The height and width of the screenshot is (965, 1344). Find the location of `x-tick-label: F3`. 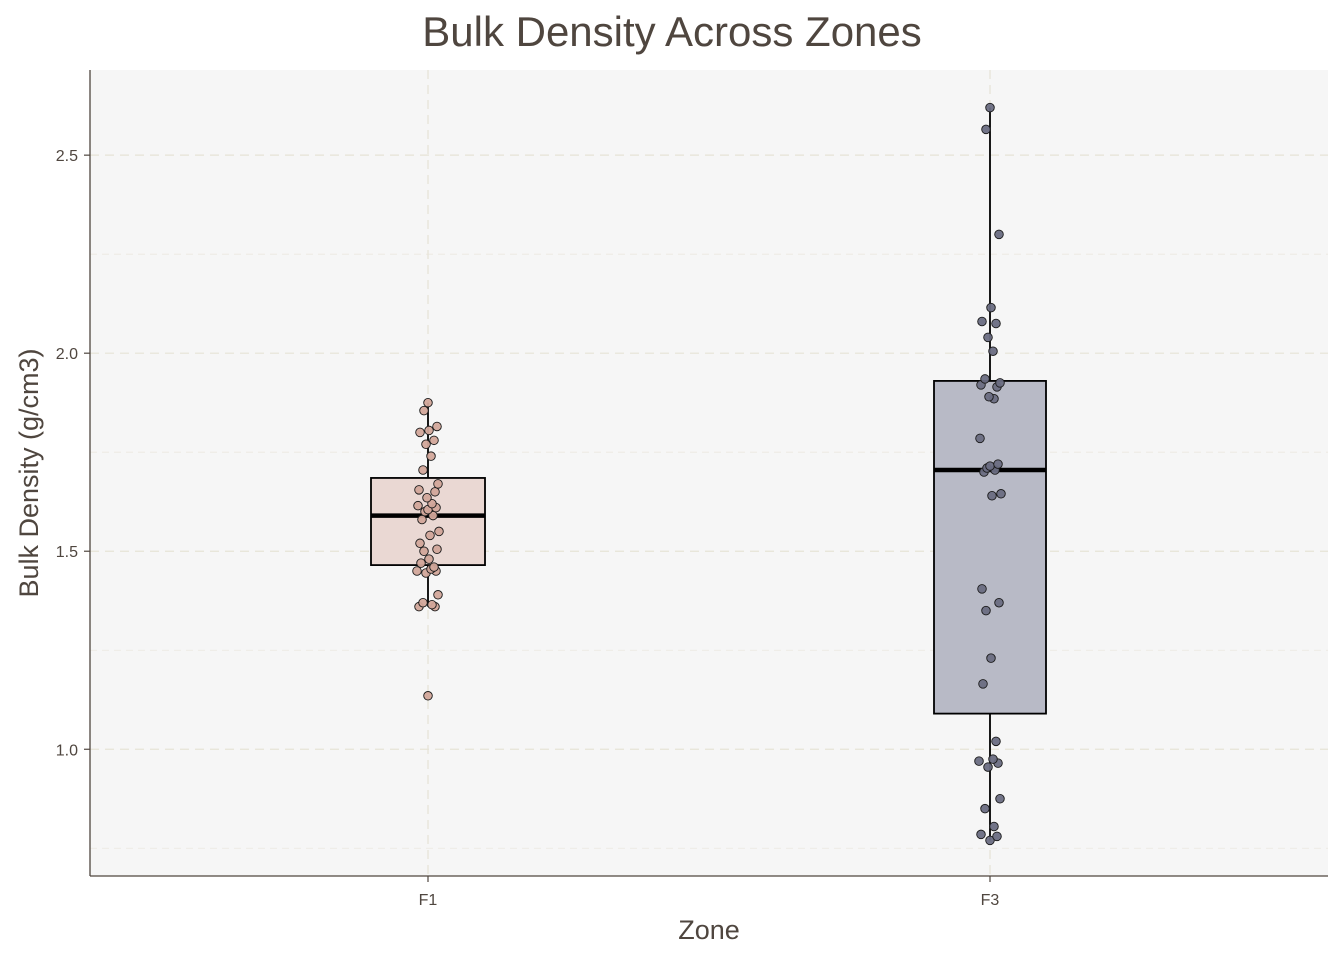

x-tick-label: F3 is located at coordinates (990, 900).